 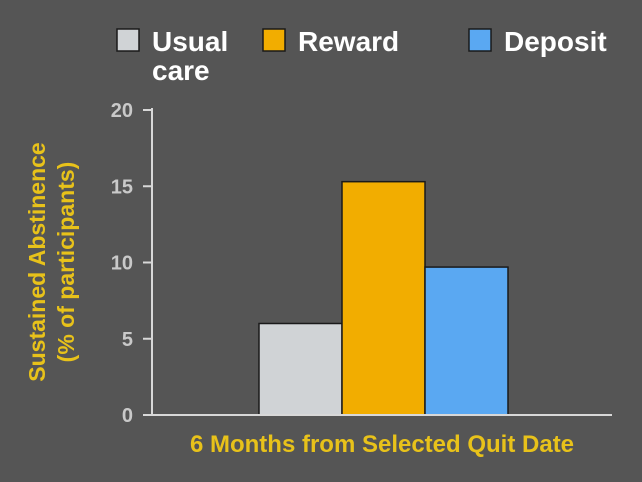 What do you see at coordinates (555, 41) in the screenshot?
I see `legend-label: Deposit` at bounding box center [555, 41].